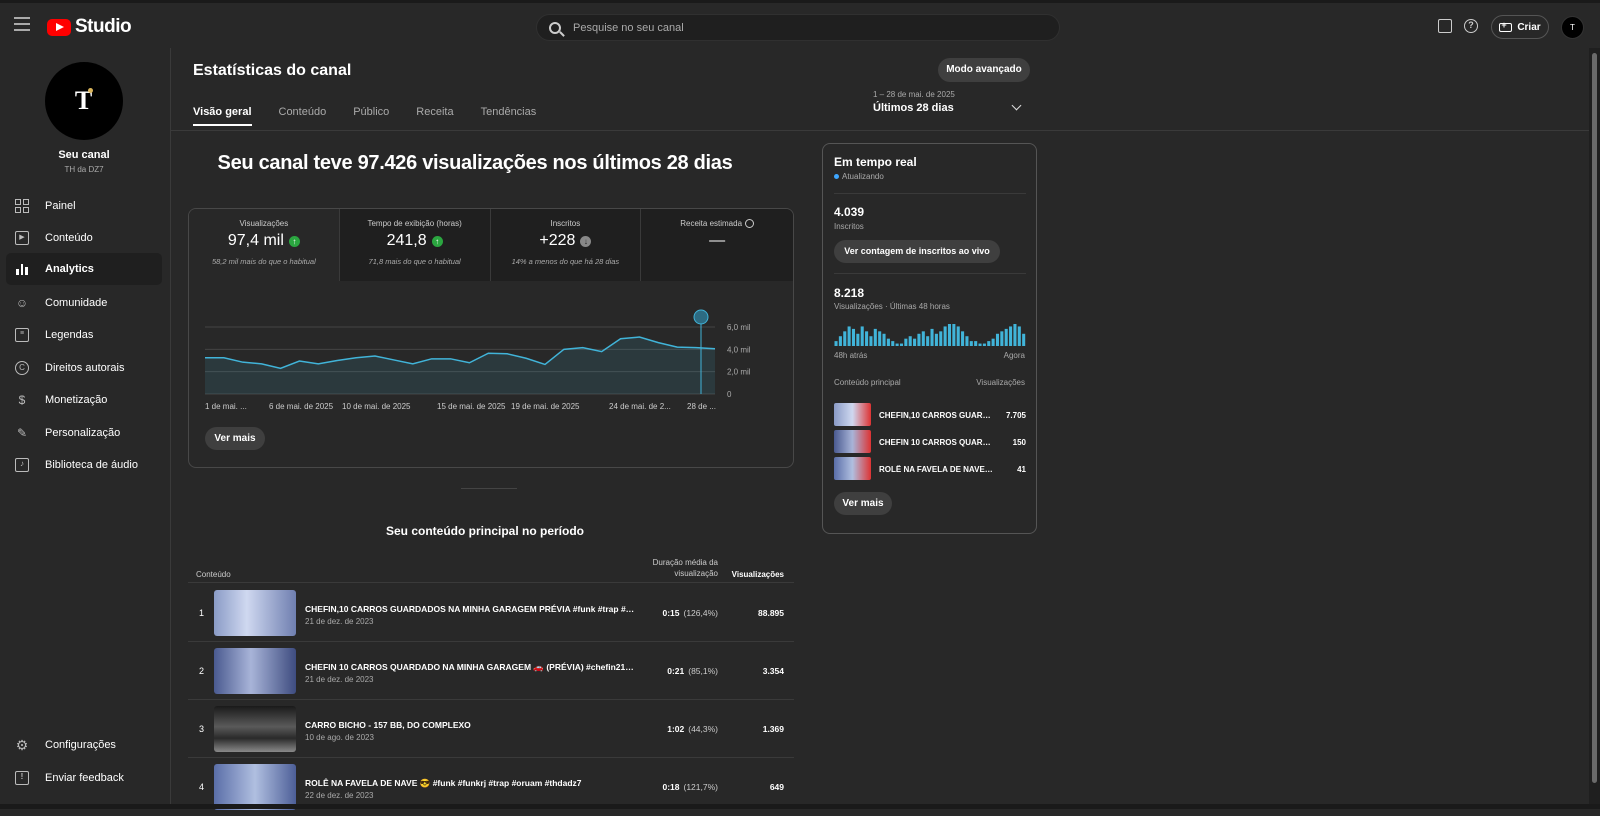  I want to click on menu-icon, so click(22, 24).